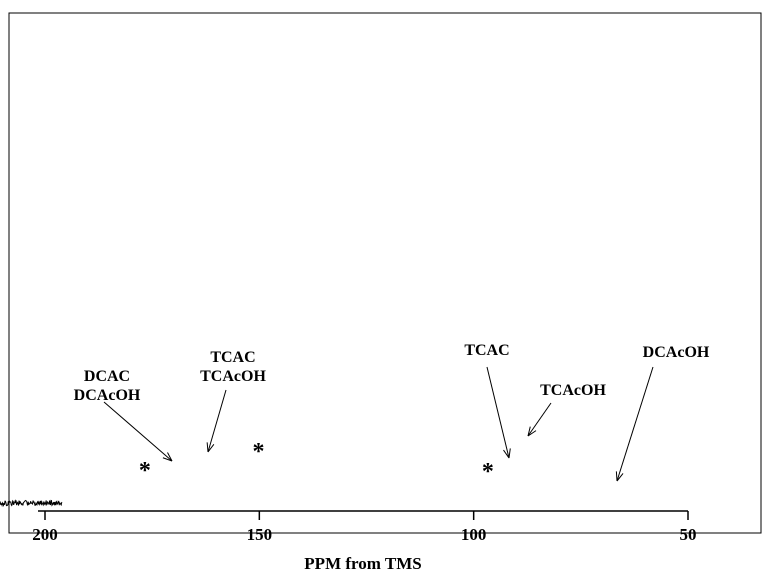  I want to click on peak-annotation: DCAcOH, so click(676, 352).